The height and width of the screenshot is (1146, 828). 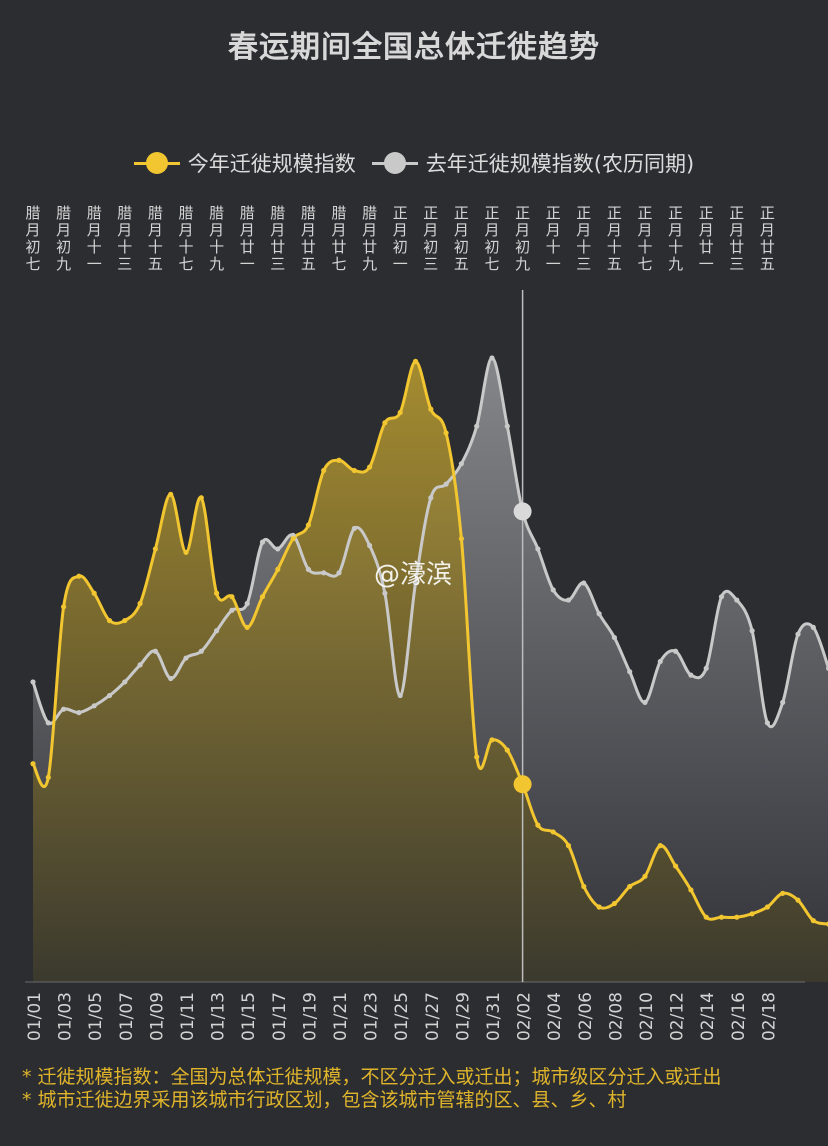 I want to click on lunar-tick-label: 正月初五, so click(x=461, y=238).